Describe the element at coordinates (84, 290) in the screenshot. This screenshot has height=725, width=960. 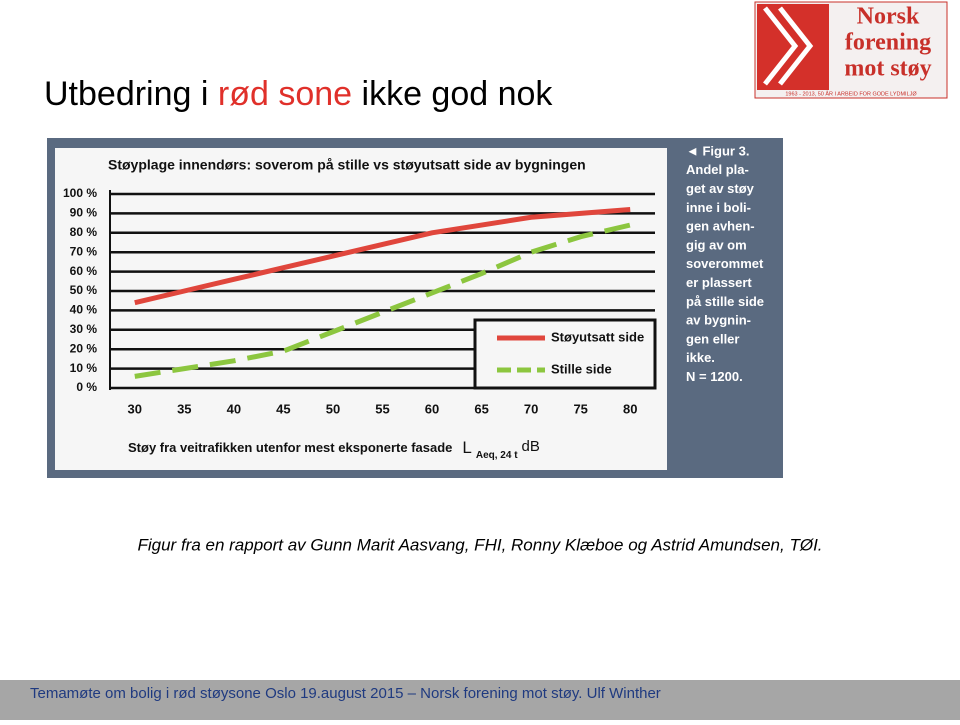
I see `y-tick-label: 50 %` at that location.